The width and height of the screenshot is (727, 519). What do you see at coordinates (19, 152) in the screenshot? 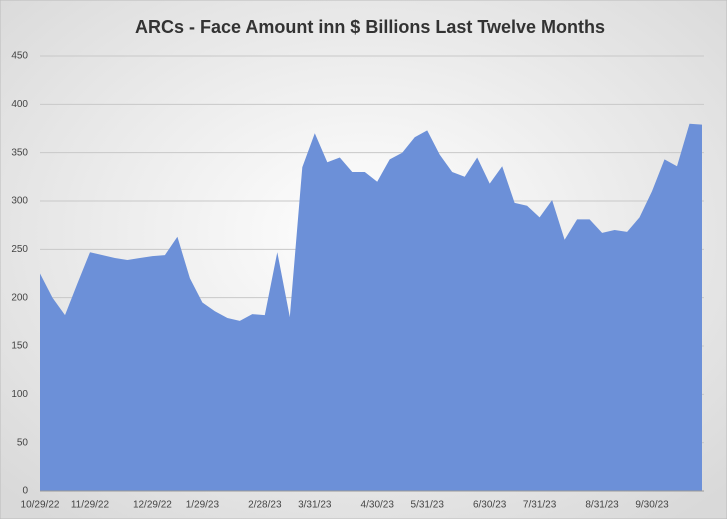
I see `y-tick-label: 350` at bounding box center [19, 152].